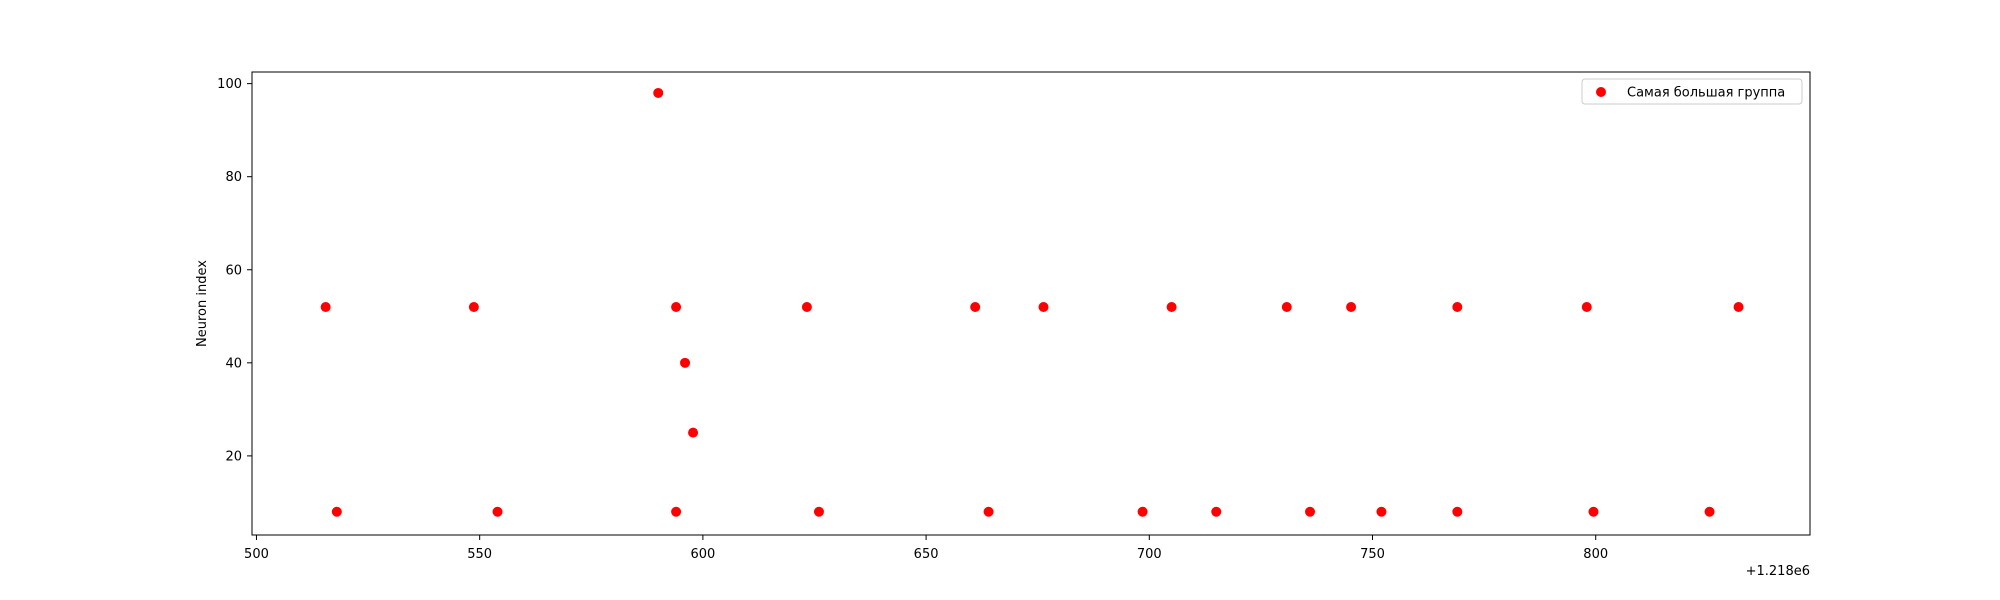  I want to click on x-tick-label: 650, so click(926, 554).